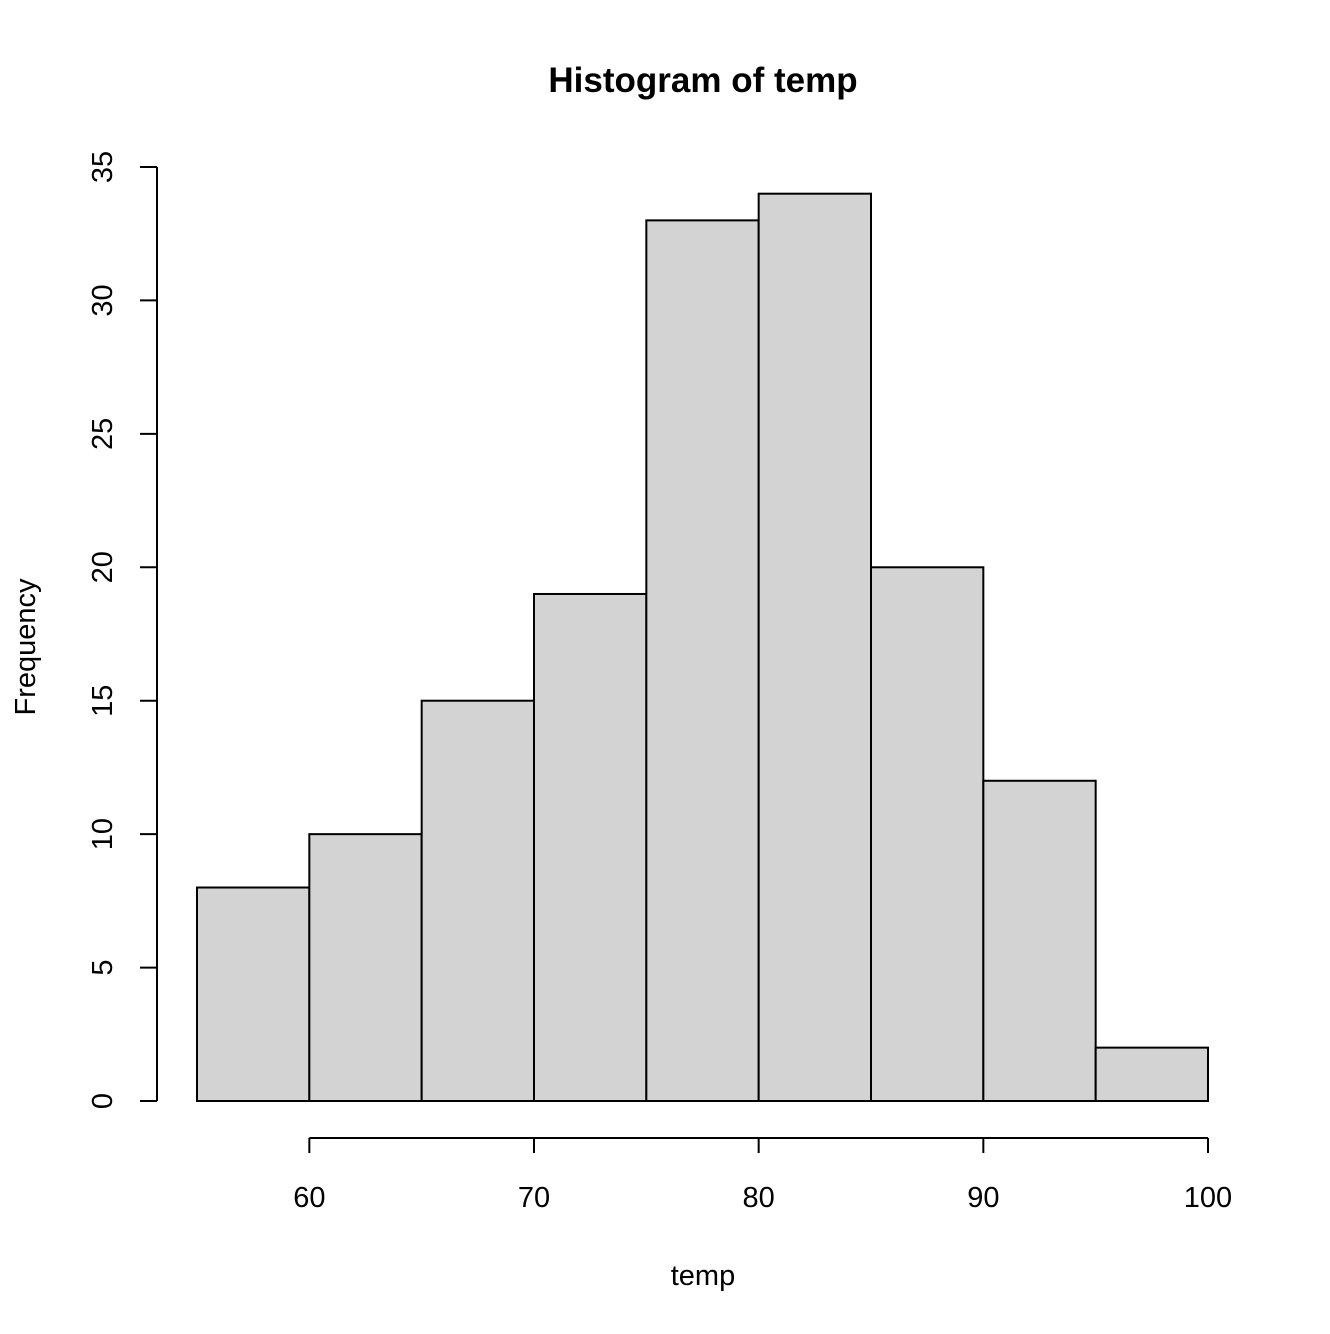 This screenshot has height=1334, width=1330. What do you see at coordinates (1208, 1198) in the screenshot?
I see `x-tick-label-100: 100` at bounding box center [1208, 1198].